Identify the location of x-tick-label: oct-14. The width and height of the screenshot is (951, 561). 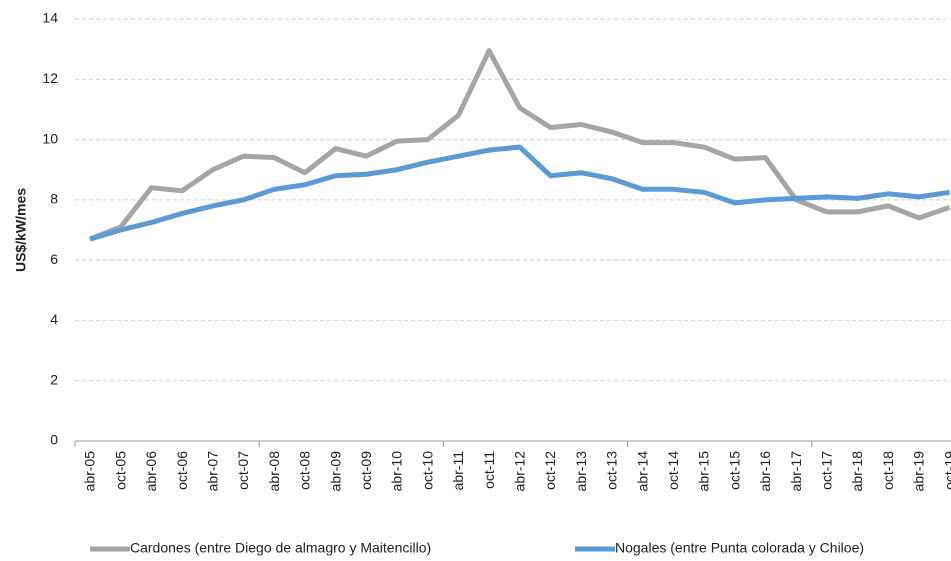
(673, 470).